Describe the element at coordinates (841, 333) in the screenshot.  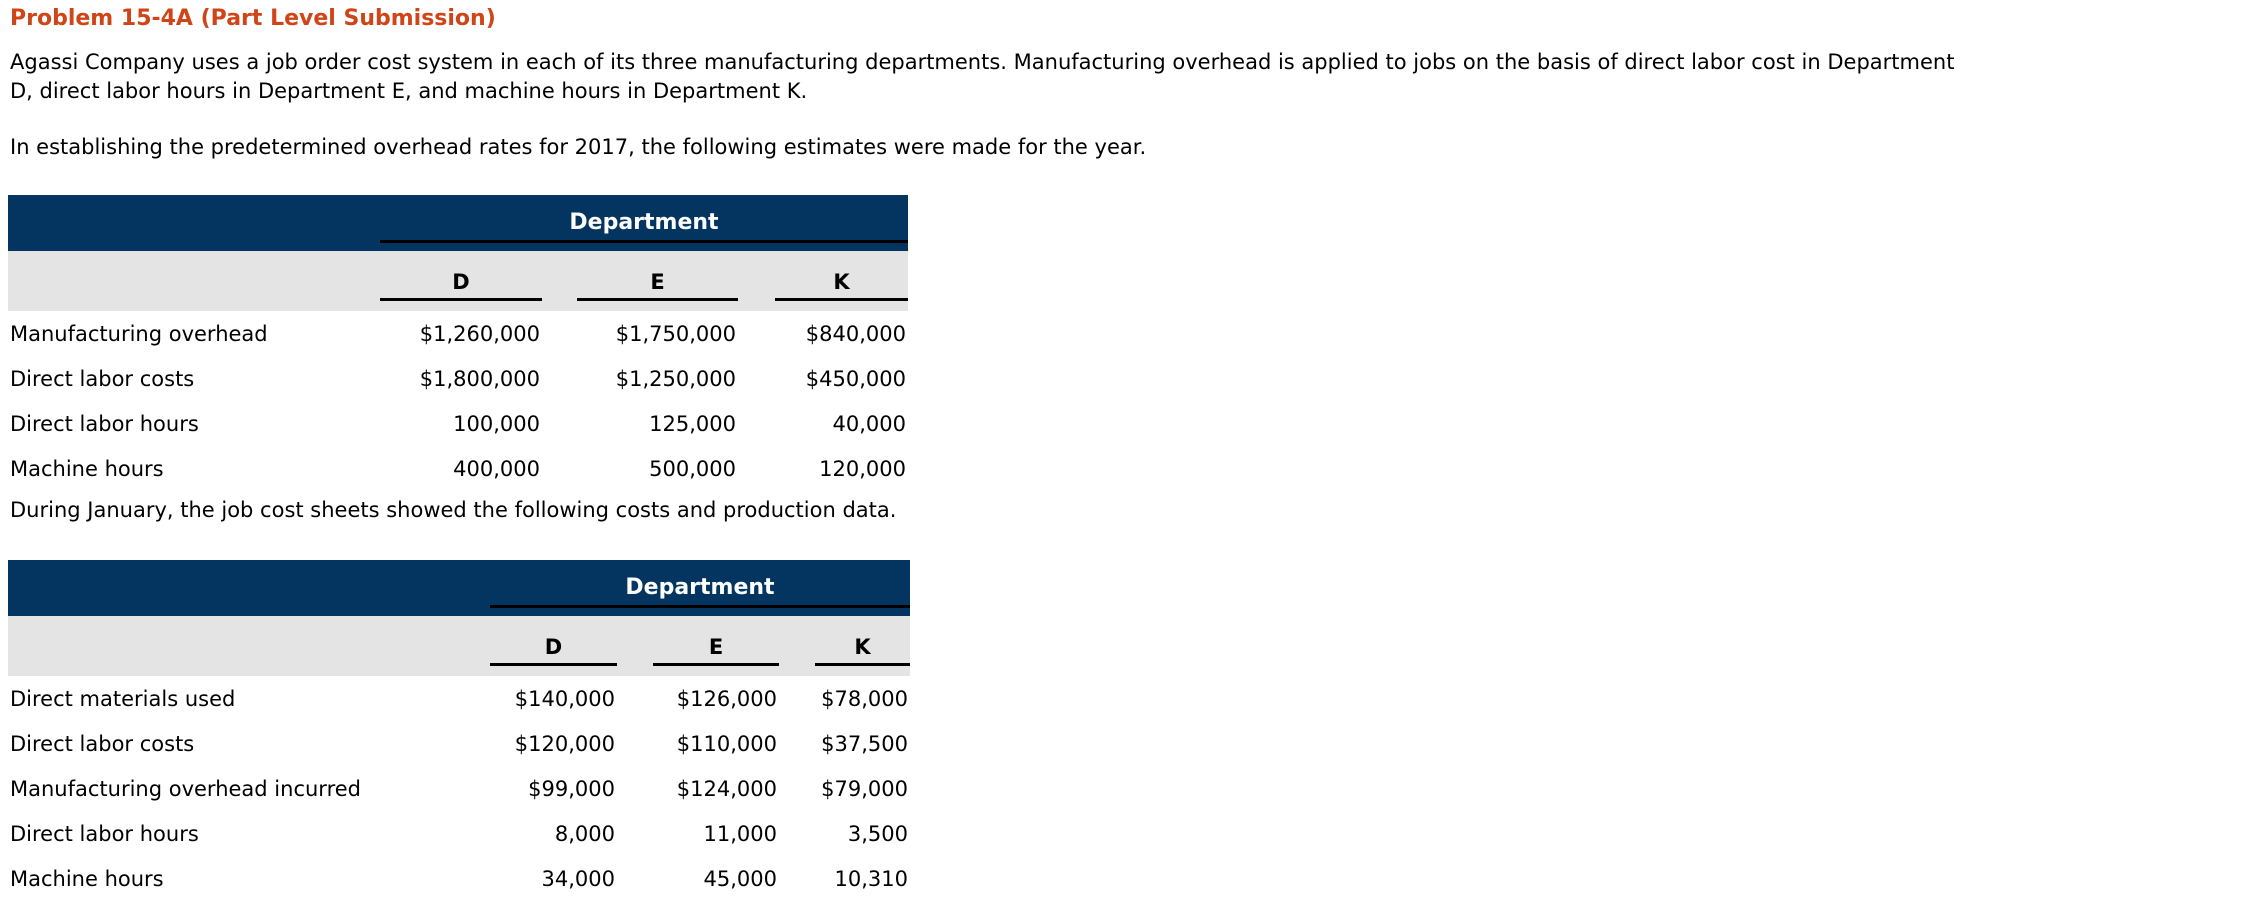
I see `cell-value: $840,000` at that location.